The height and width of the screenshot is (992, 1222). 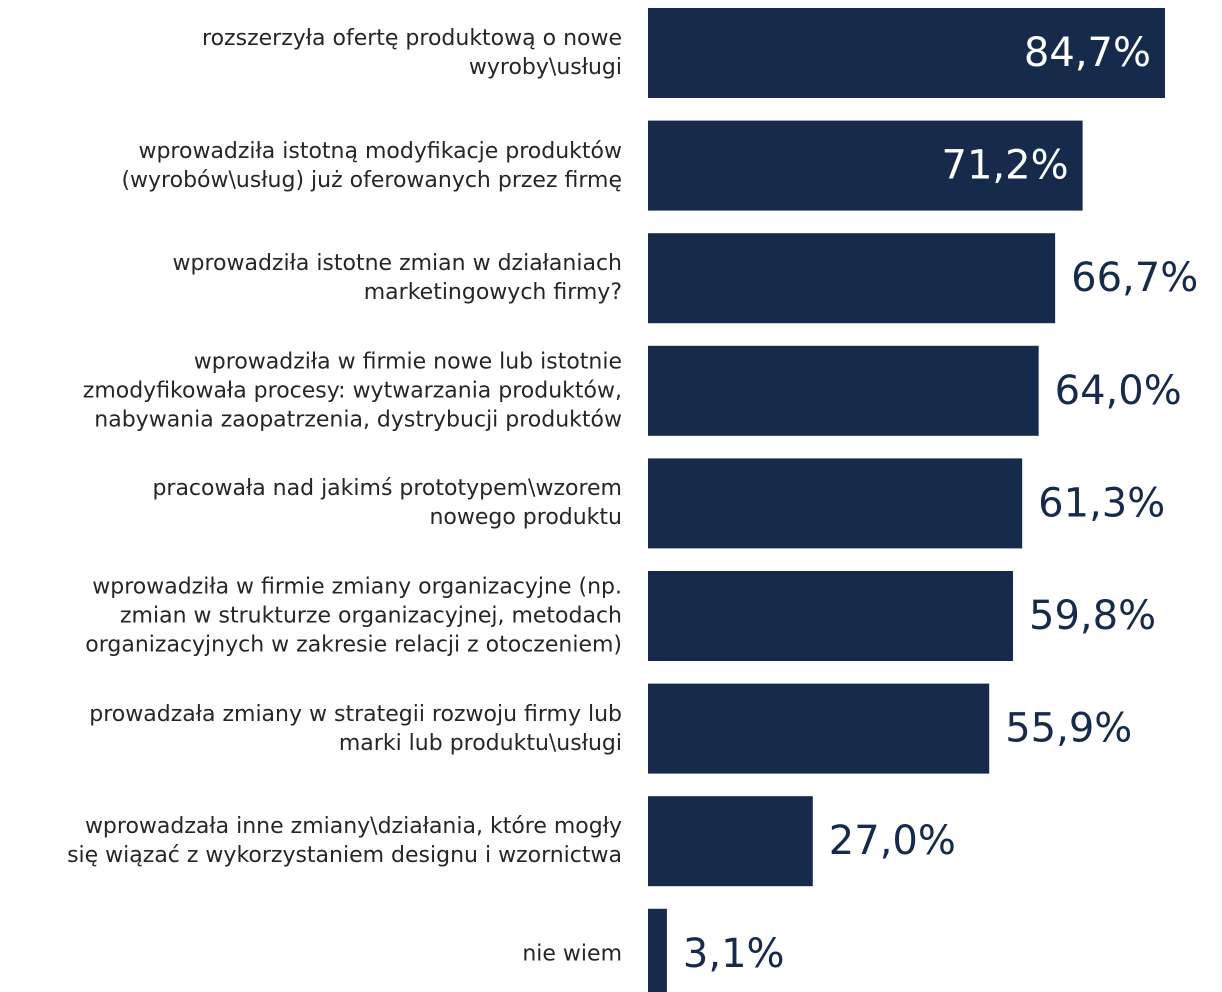 I want to click on value-label: 84,7%, so click(x=1087, y=53).